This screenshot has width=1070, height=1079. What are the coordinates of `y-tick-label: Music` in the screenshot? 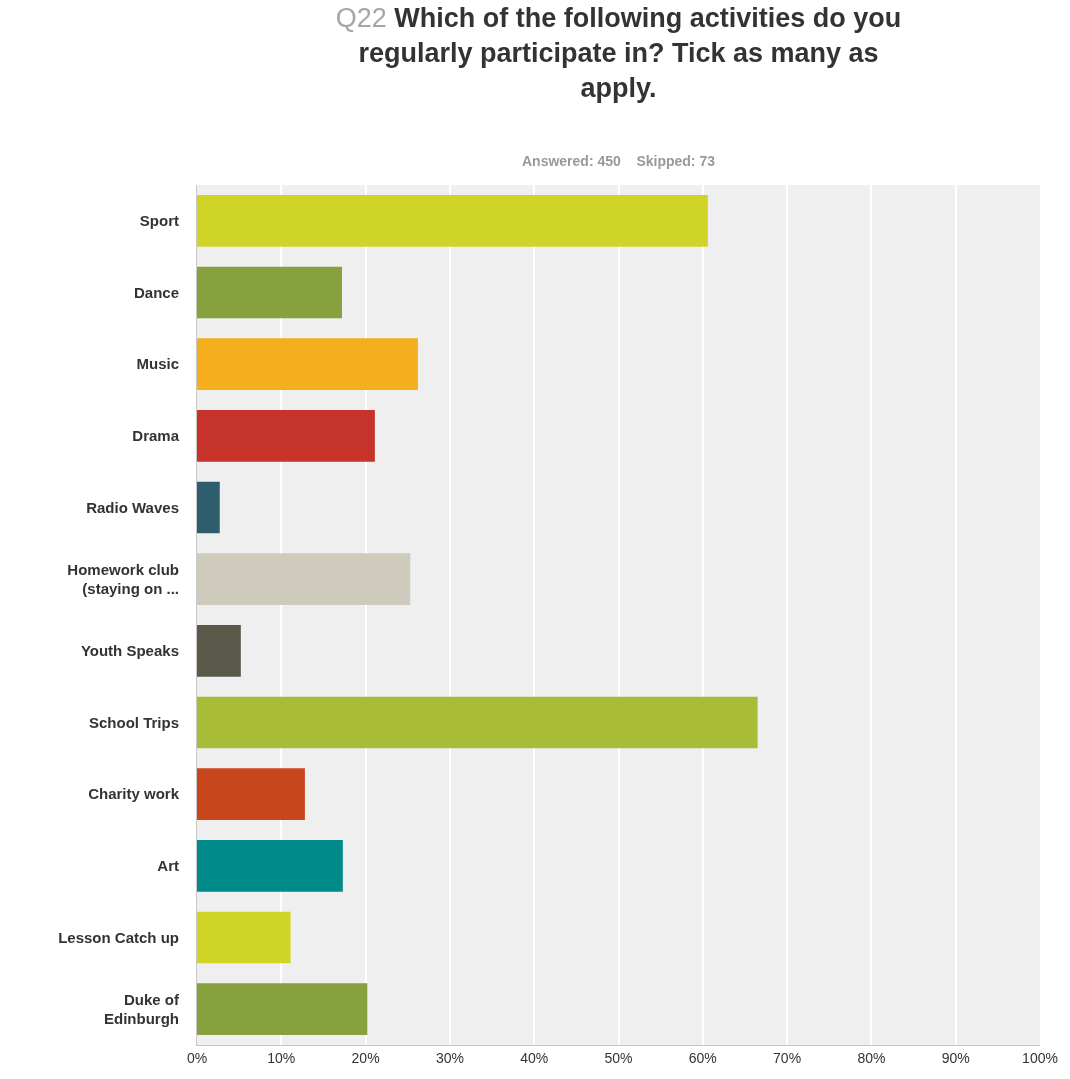 It's located at (157, 364).